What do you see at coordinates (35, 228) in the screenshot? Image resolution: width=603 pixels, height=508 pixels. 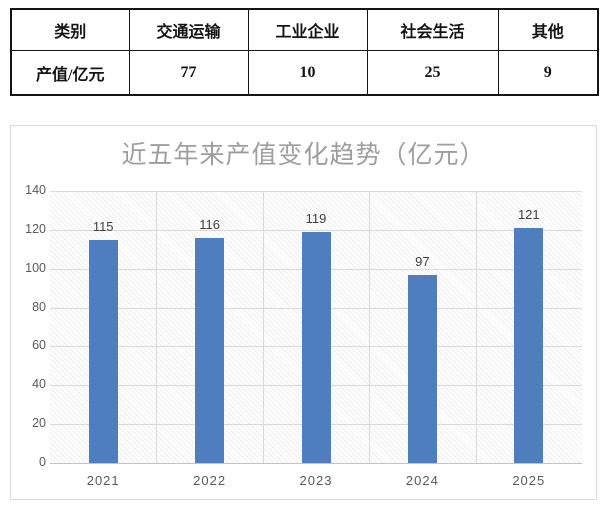 I see `y-axis-tick-120: 120` at bounding box center [35, 228].